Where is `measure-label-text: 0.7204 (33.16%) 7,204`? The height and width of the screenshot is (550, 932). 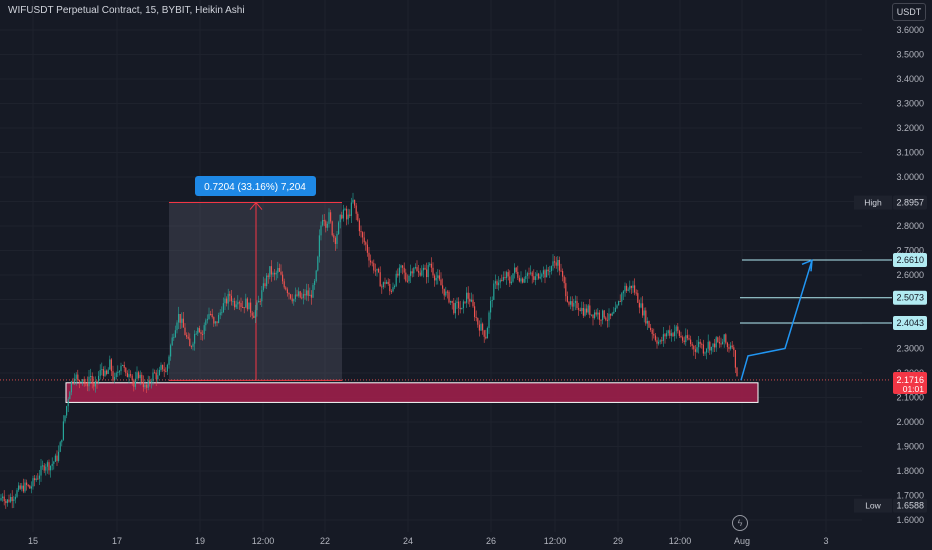
measure-label-text: 0.7204 (33.16%) 7,204 is located at coordinates (255, 187).